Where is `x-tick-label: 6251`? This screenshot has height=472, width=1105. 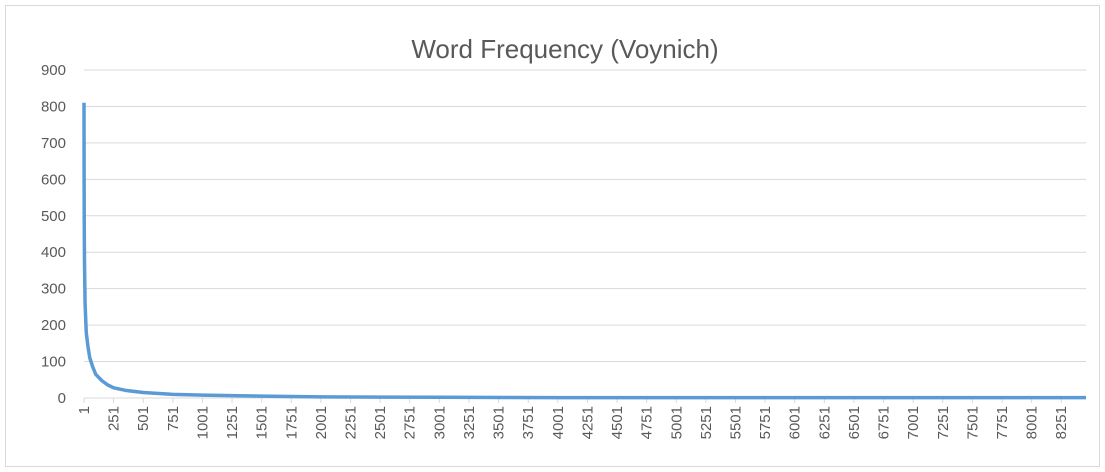 x-tick-label: 6251 is located at coordinates (824, 422).